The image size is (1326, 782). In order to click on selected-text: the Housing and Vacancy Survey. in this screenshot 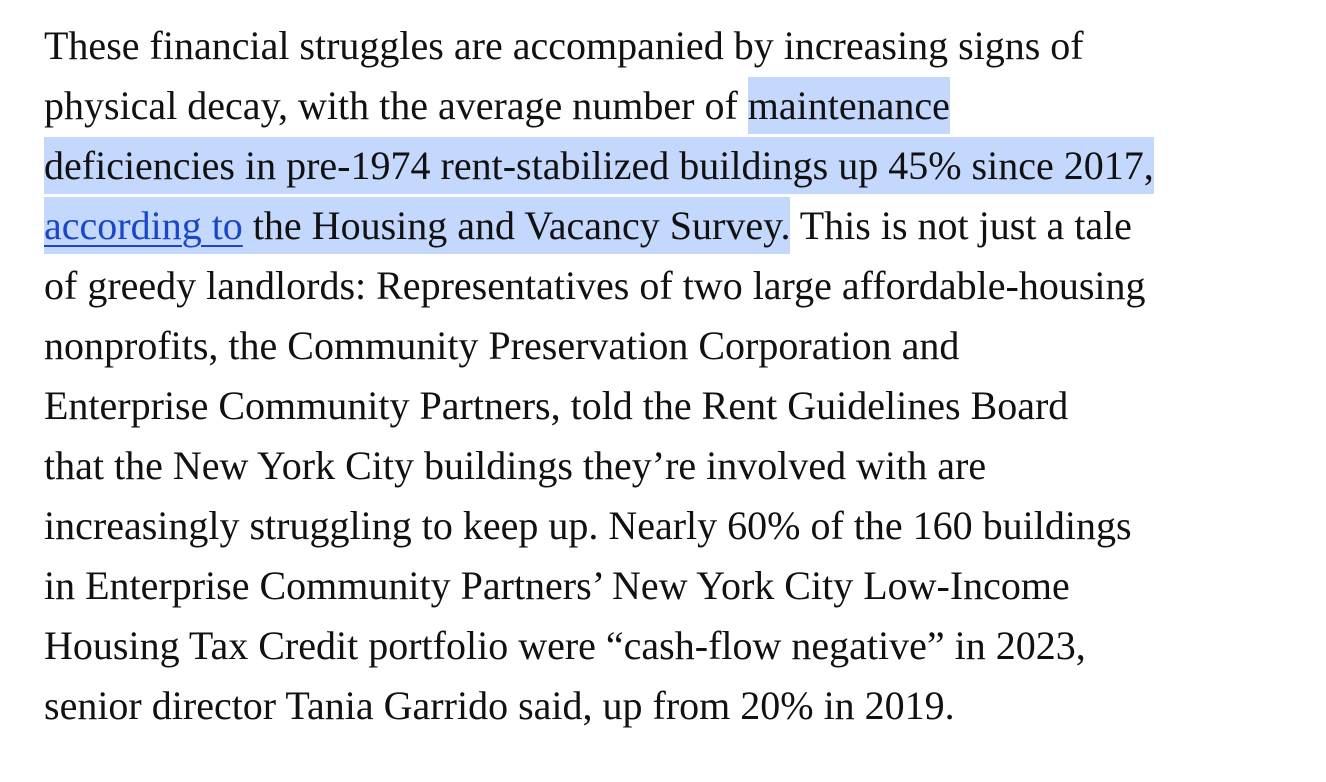, I will do `click(516, 225)`.